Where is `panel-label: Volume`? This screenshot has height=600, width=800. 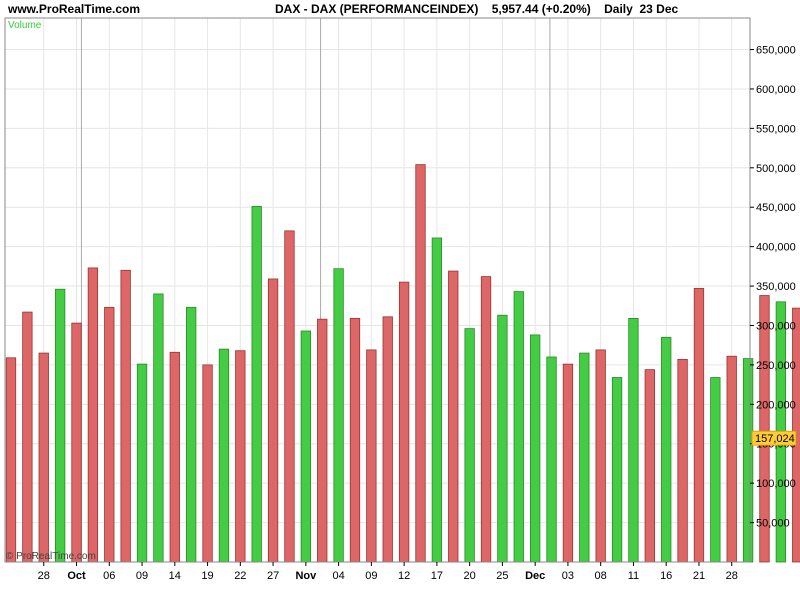
panel-label: Volume is located at coordinates (25, 25).